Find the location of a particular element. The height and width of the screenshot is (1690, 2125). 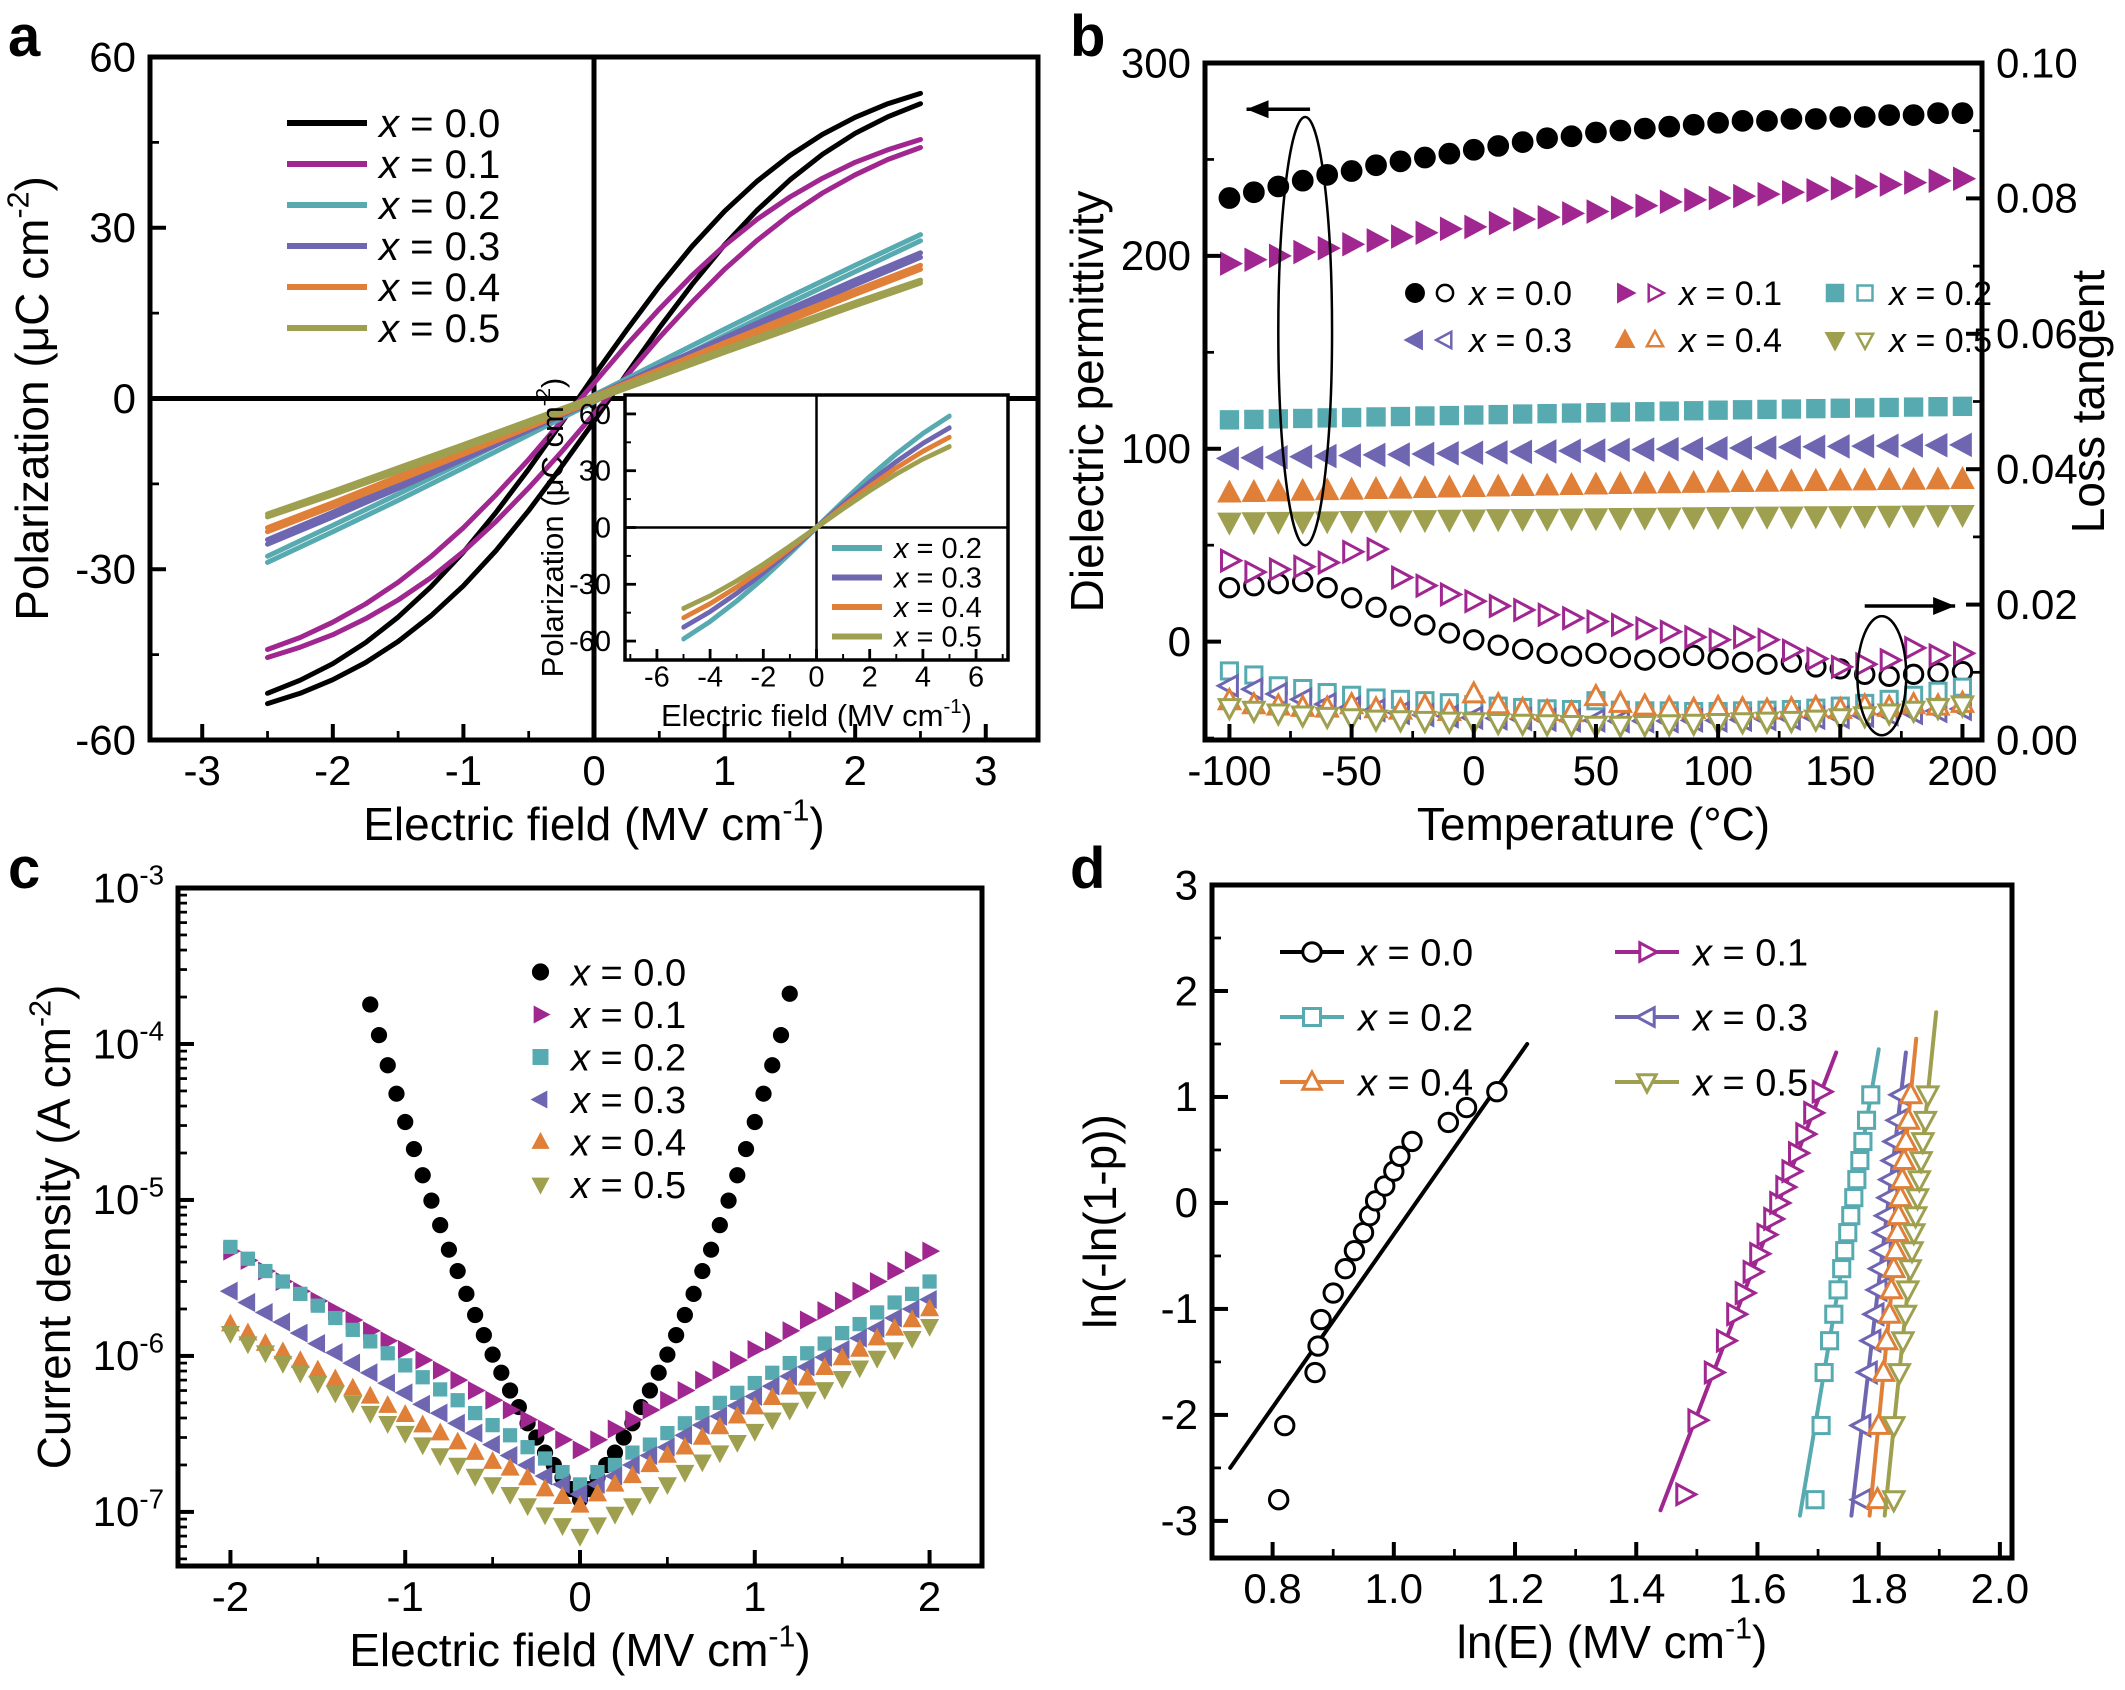

panel-c-series-x0.2 is located at coordinates (580, 1365).